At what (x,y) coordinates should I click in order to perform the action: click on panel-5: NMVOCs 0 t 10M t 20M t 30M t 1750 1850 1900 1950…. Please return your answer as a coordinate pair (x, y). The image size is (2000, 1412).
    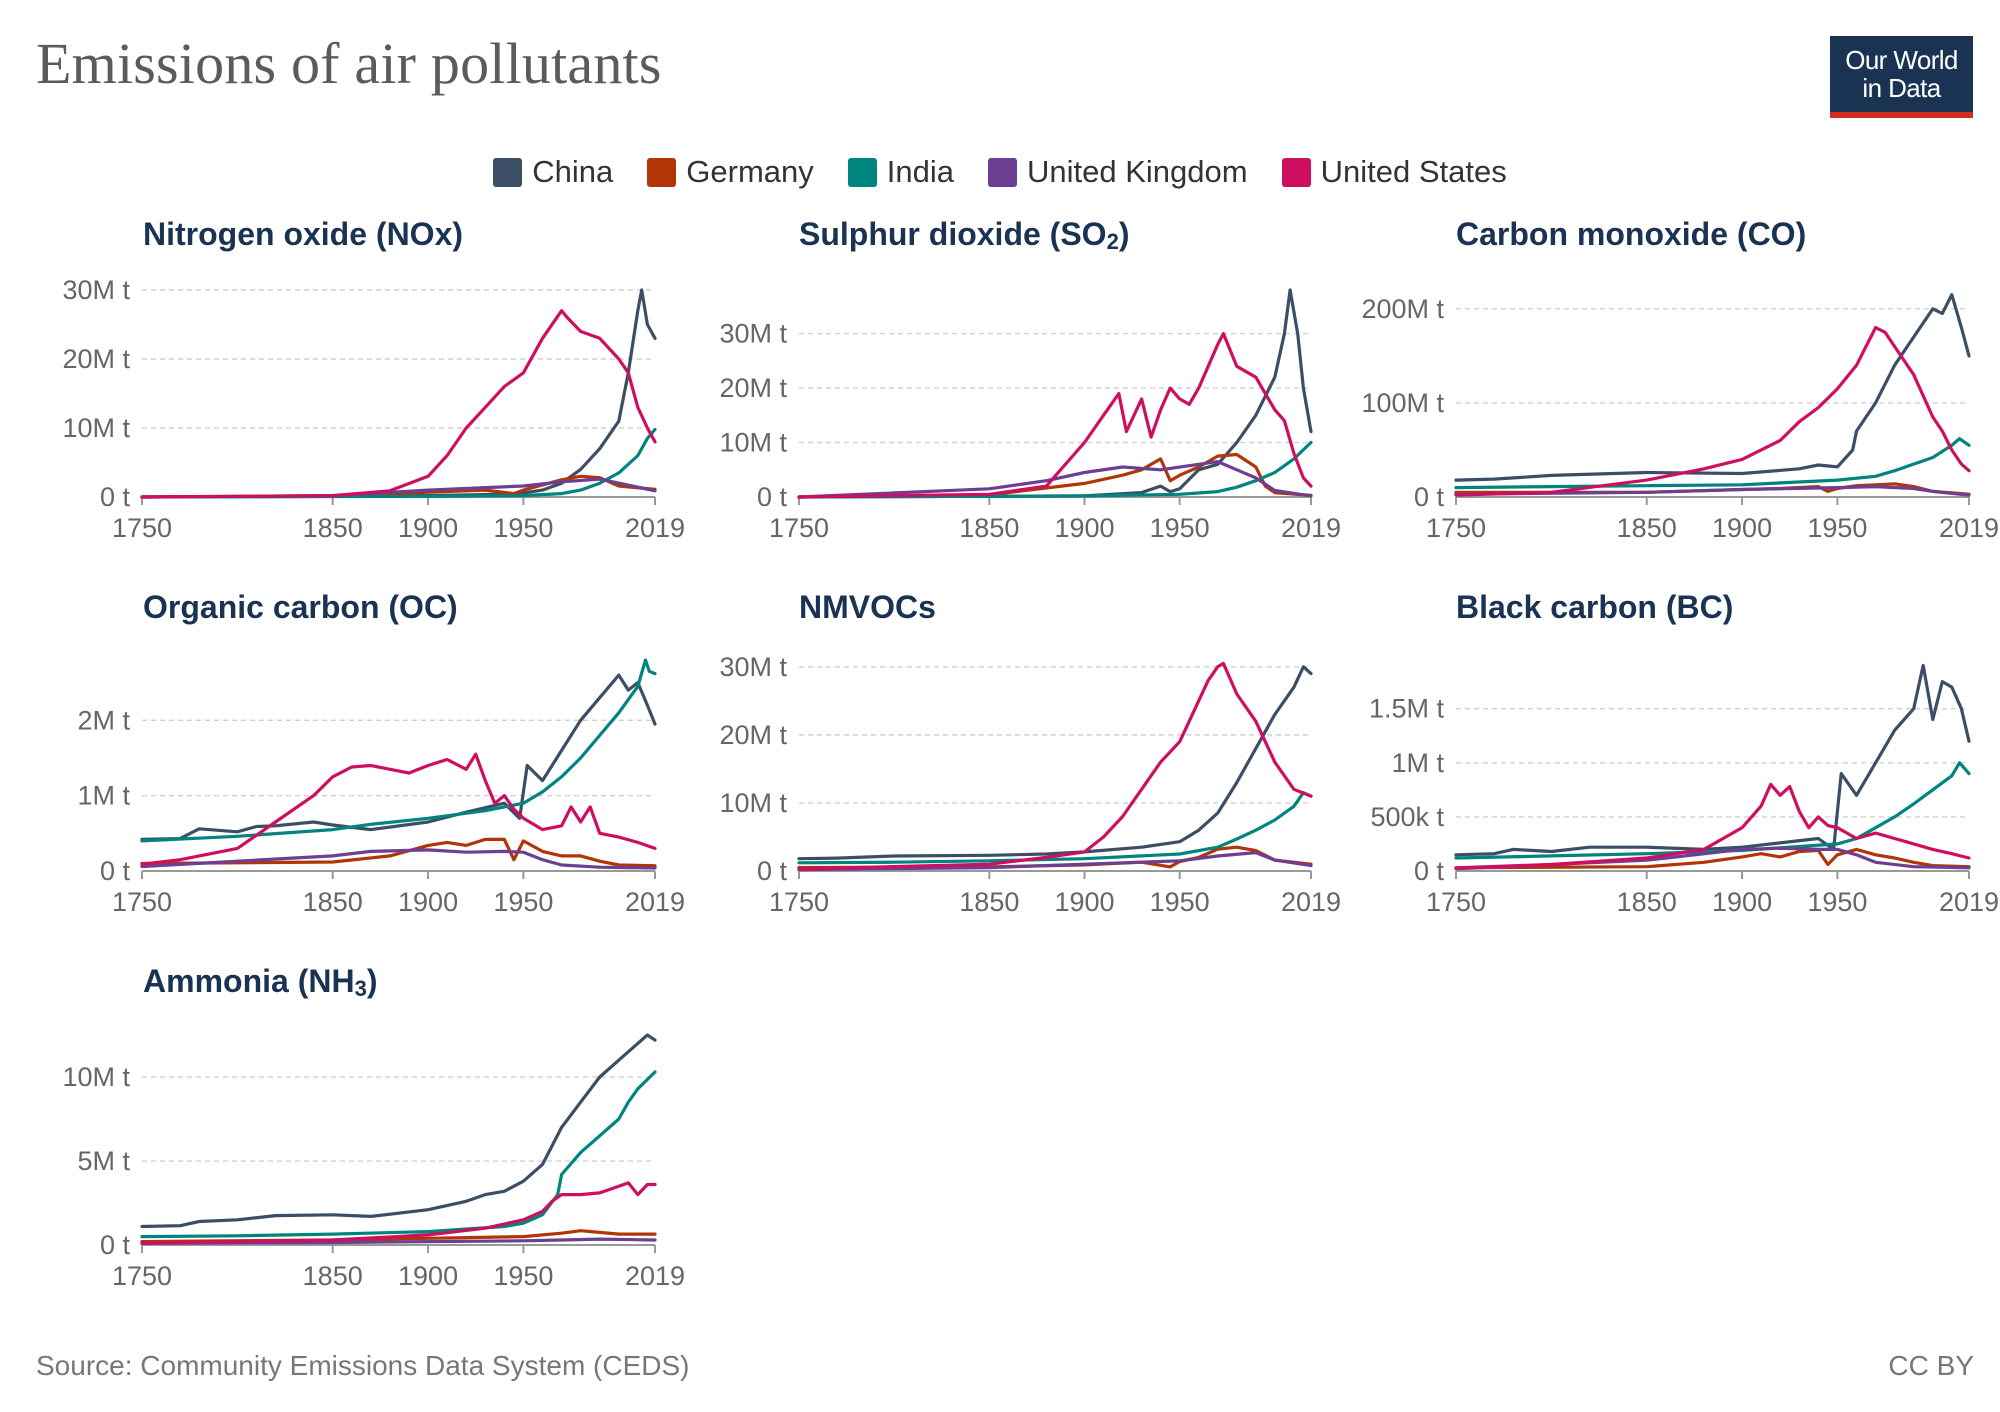
    Looking at the image, I should click on (1030, 753).